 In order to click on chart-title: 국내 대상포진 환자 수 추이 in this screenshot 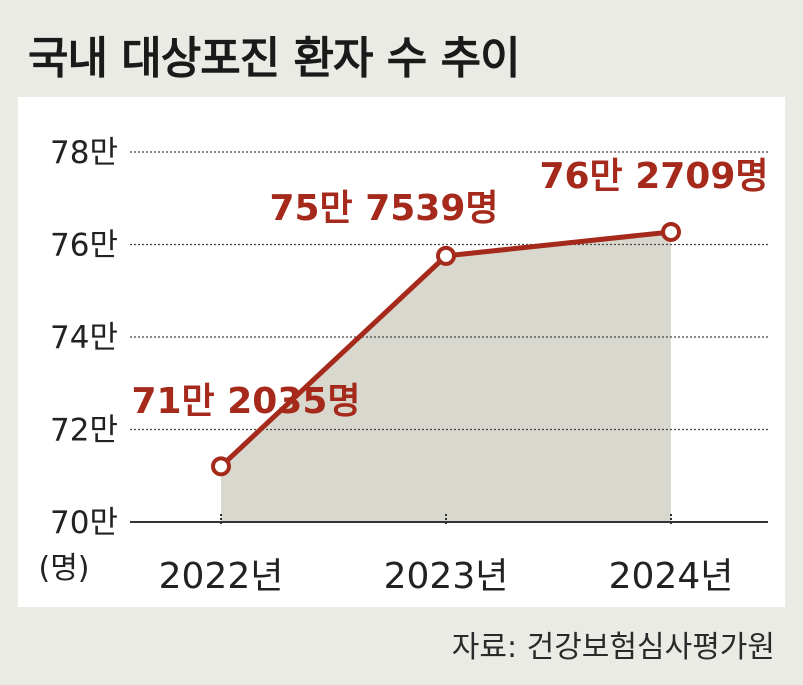, I will do `click(274, 58)`.